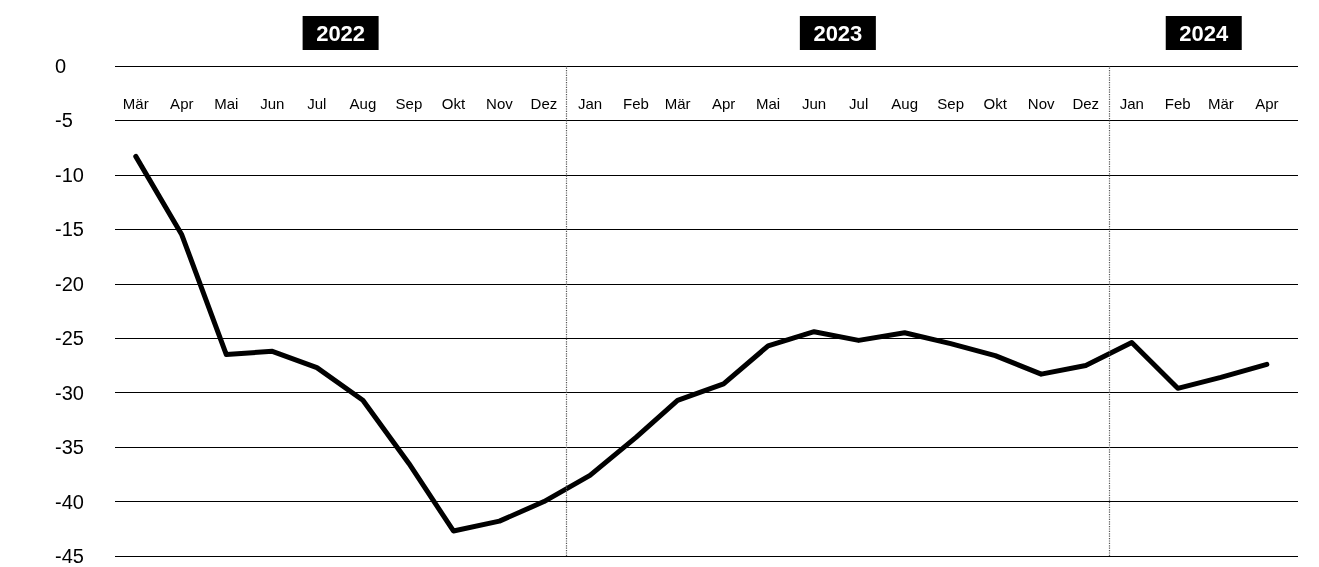  Describe the element at coordinates (69, 229) in the screenshot. I see `y-tick-label: -15` at that location.